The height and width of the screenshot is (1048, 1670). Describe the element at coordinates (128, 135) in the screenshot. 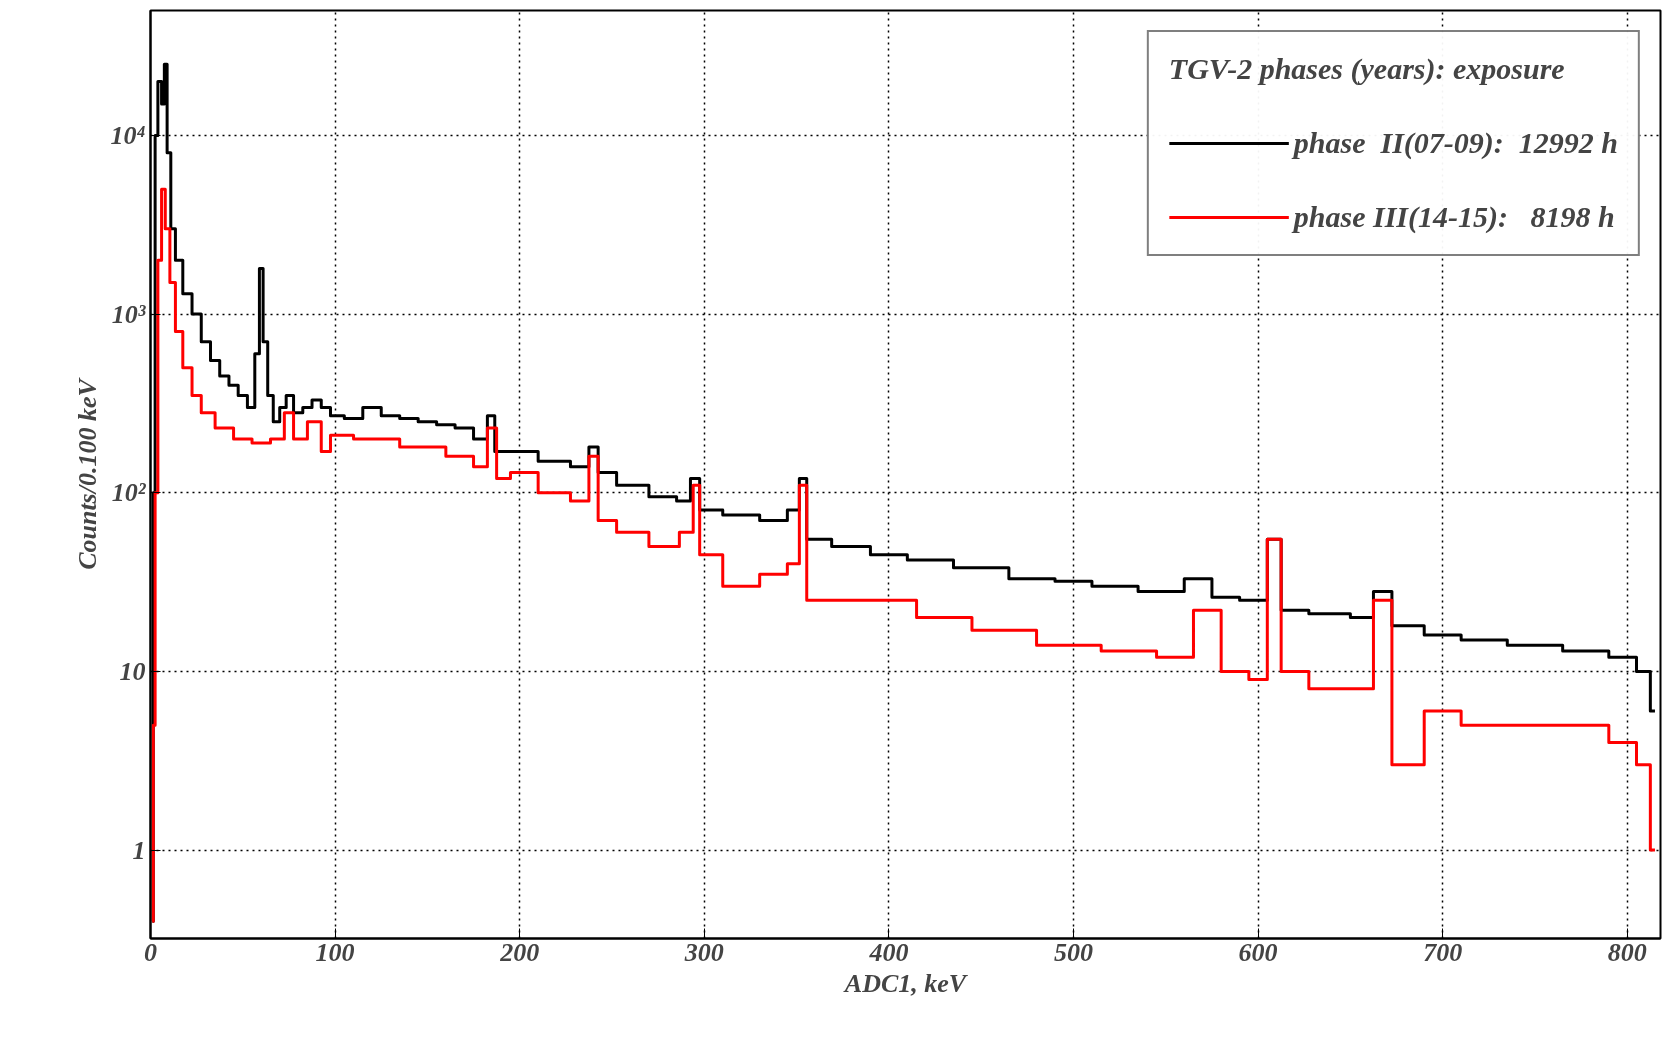

I see `y-tick-label: 10⁴` at that location.